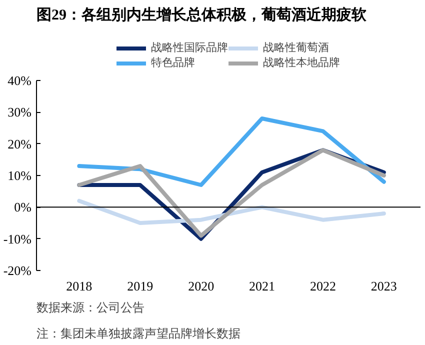  I want to click on legend-label: 战略性葡萄酒, so click(296, 47).